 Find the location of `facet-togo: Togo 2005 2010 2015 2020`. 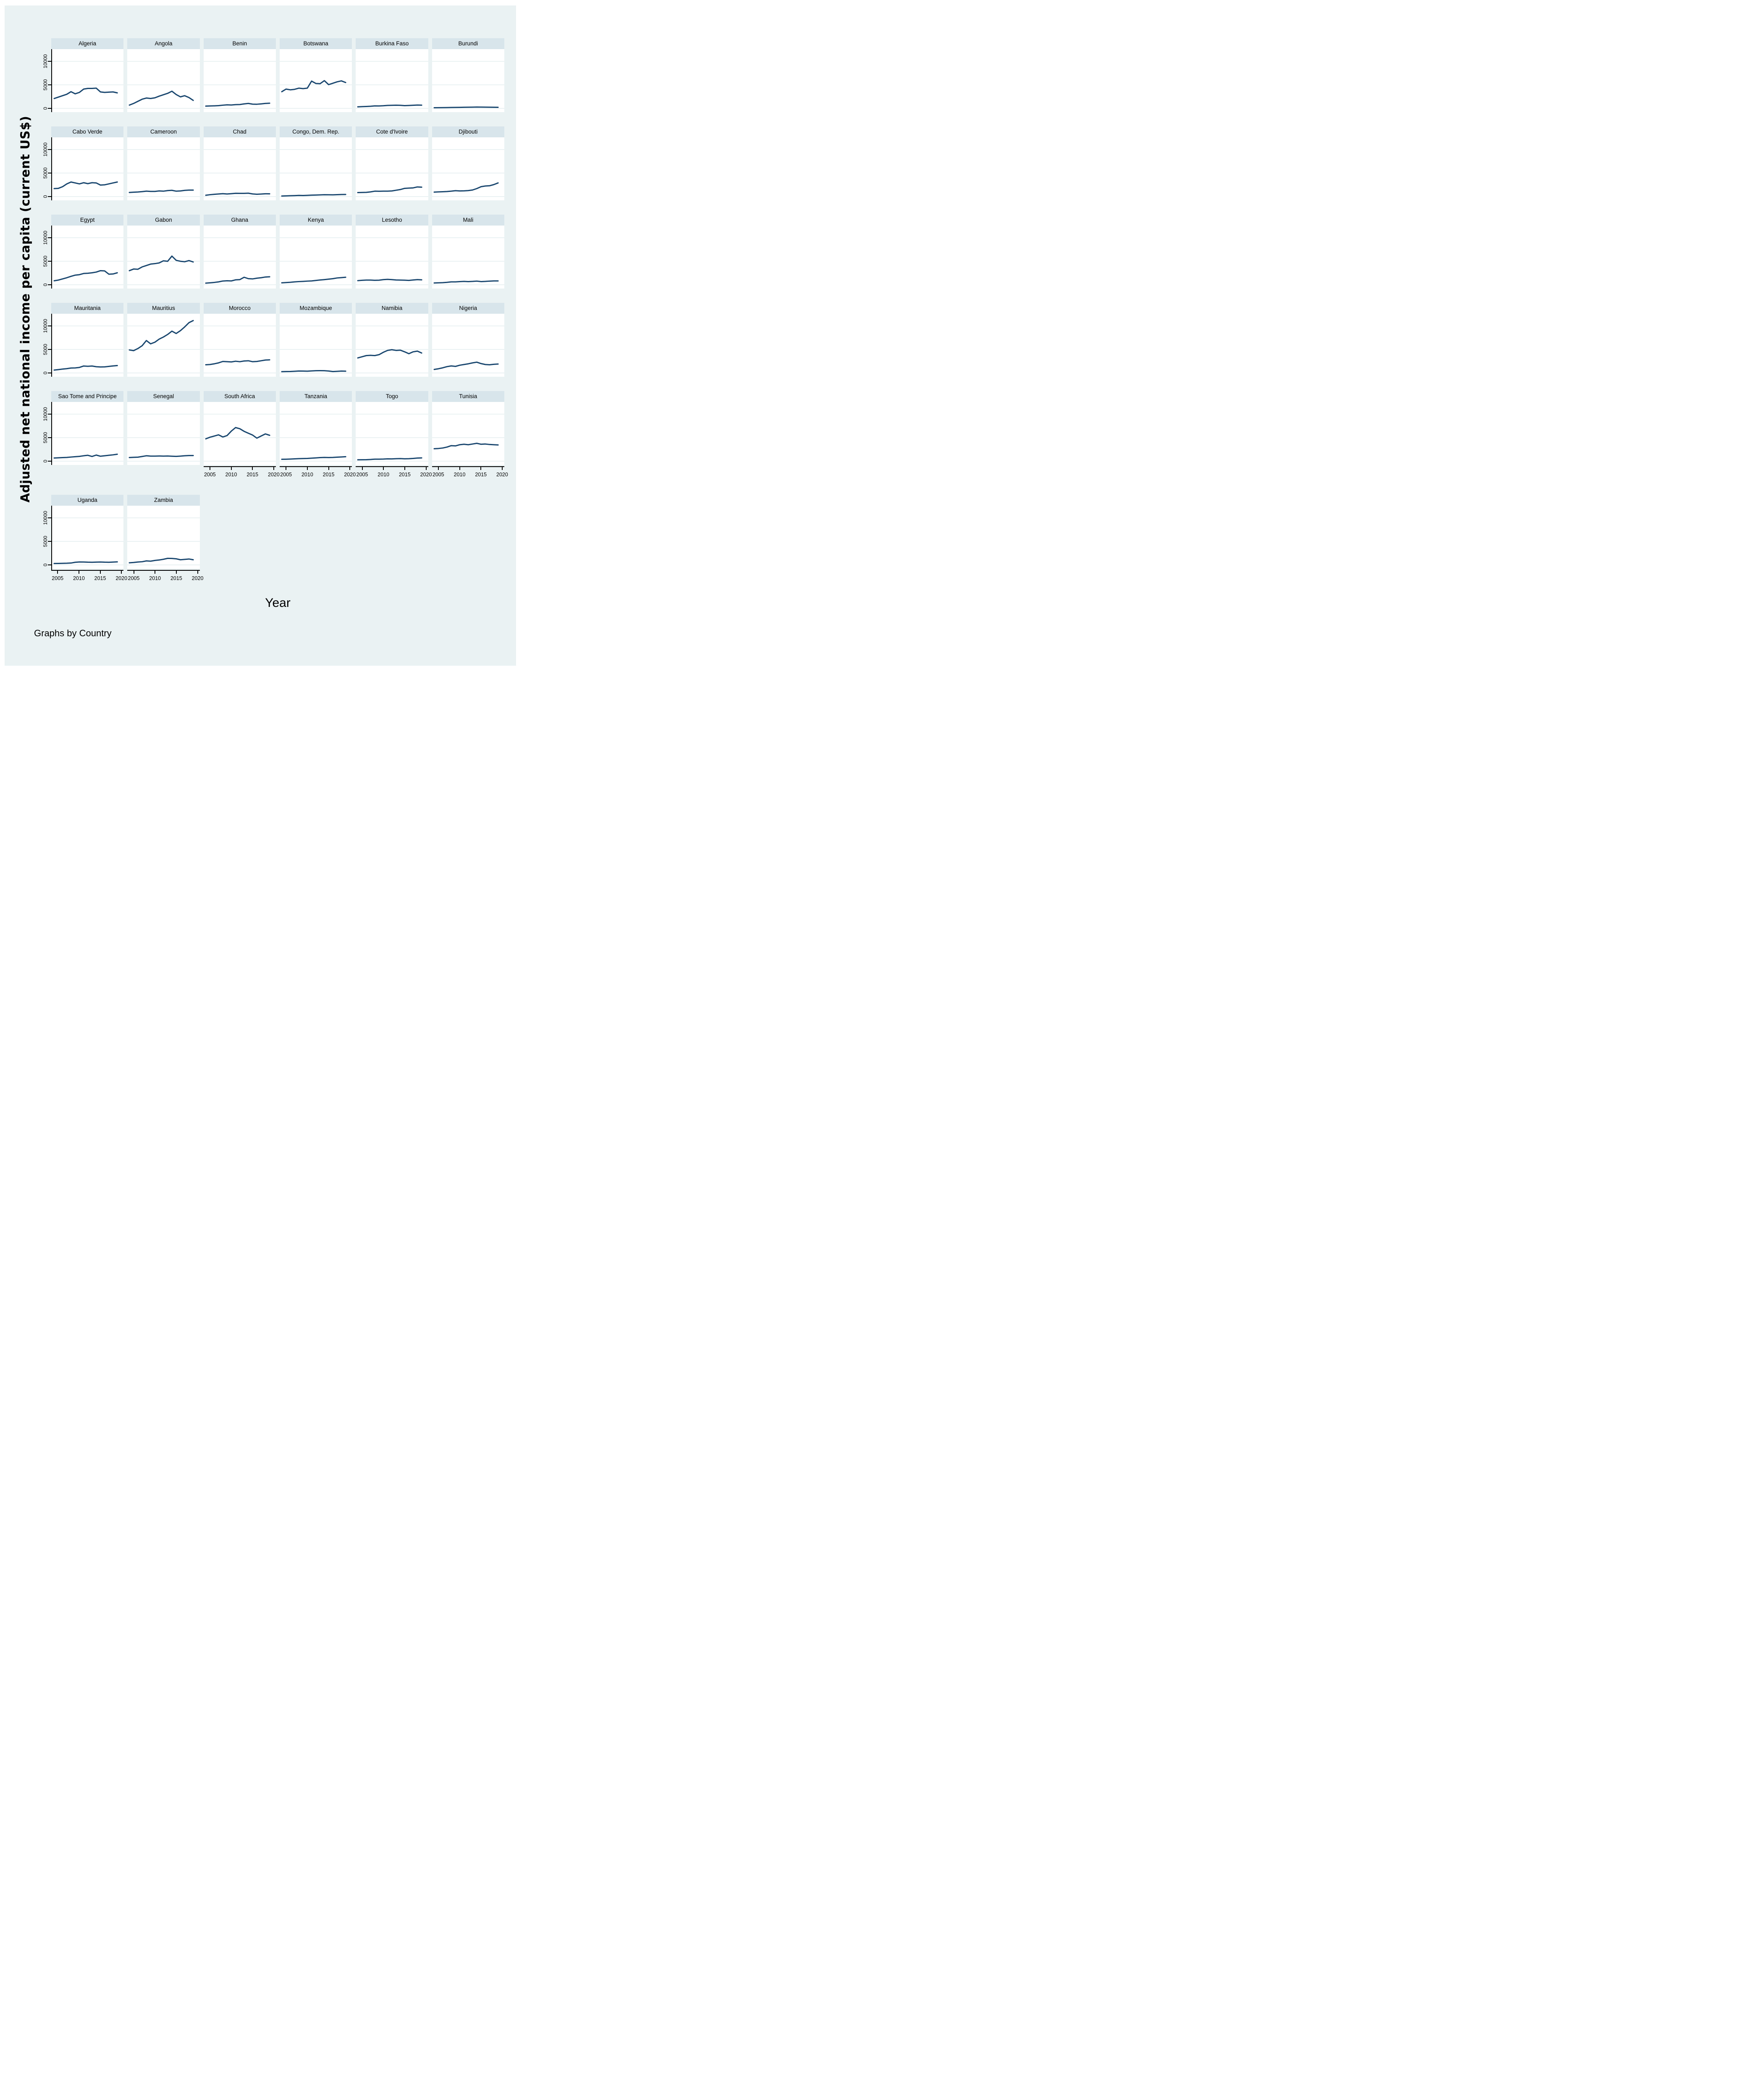

facet-togo: Togo 2005 2010 2015 2020 is located at coordinates (394, 435).